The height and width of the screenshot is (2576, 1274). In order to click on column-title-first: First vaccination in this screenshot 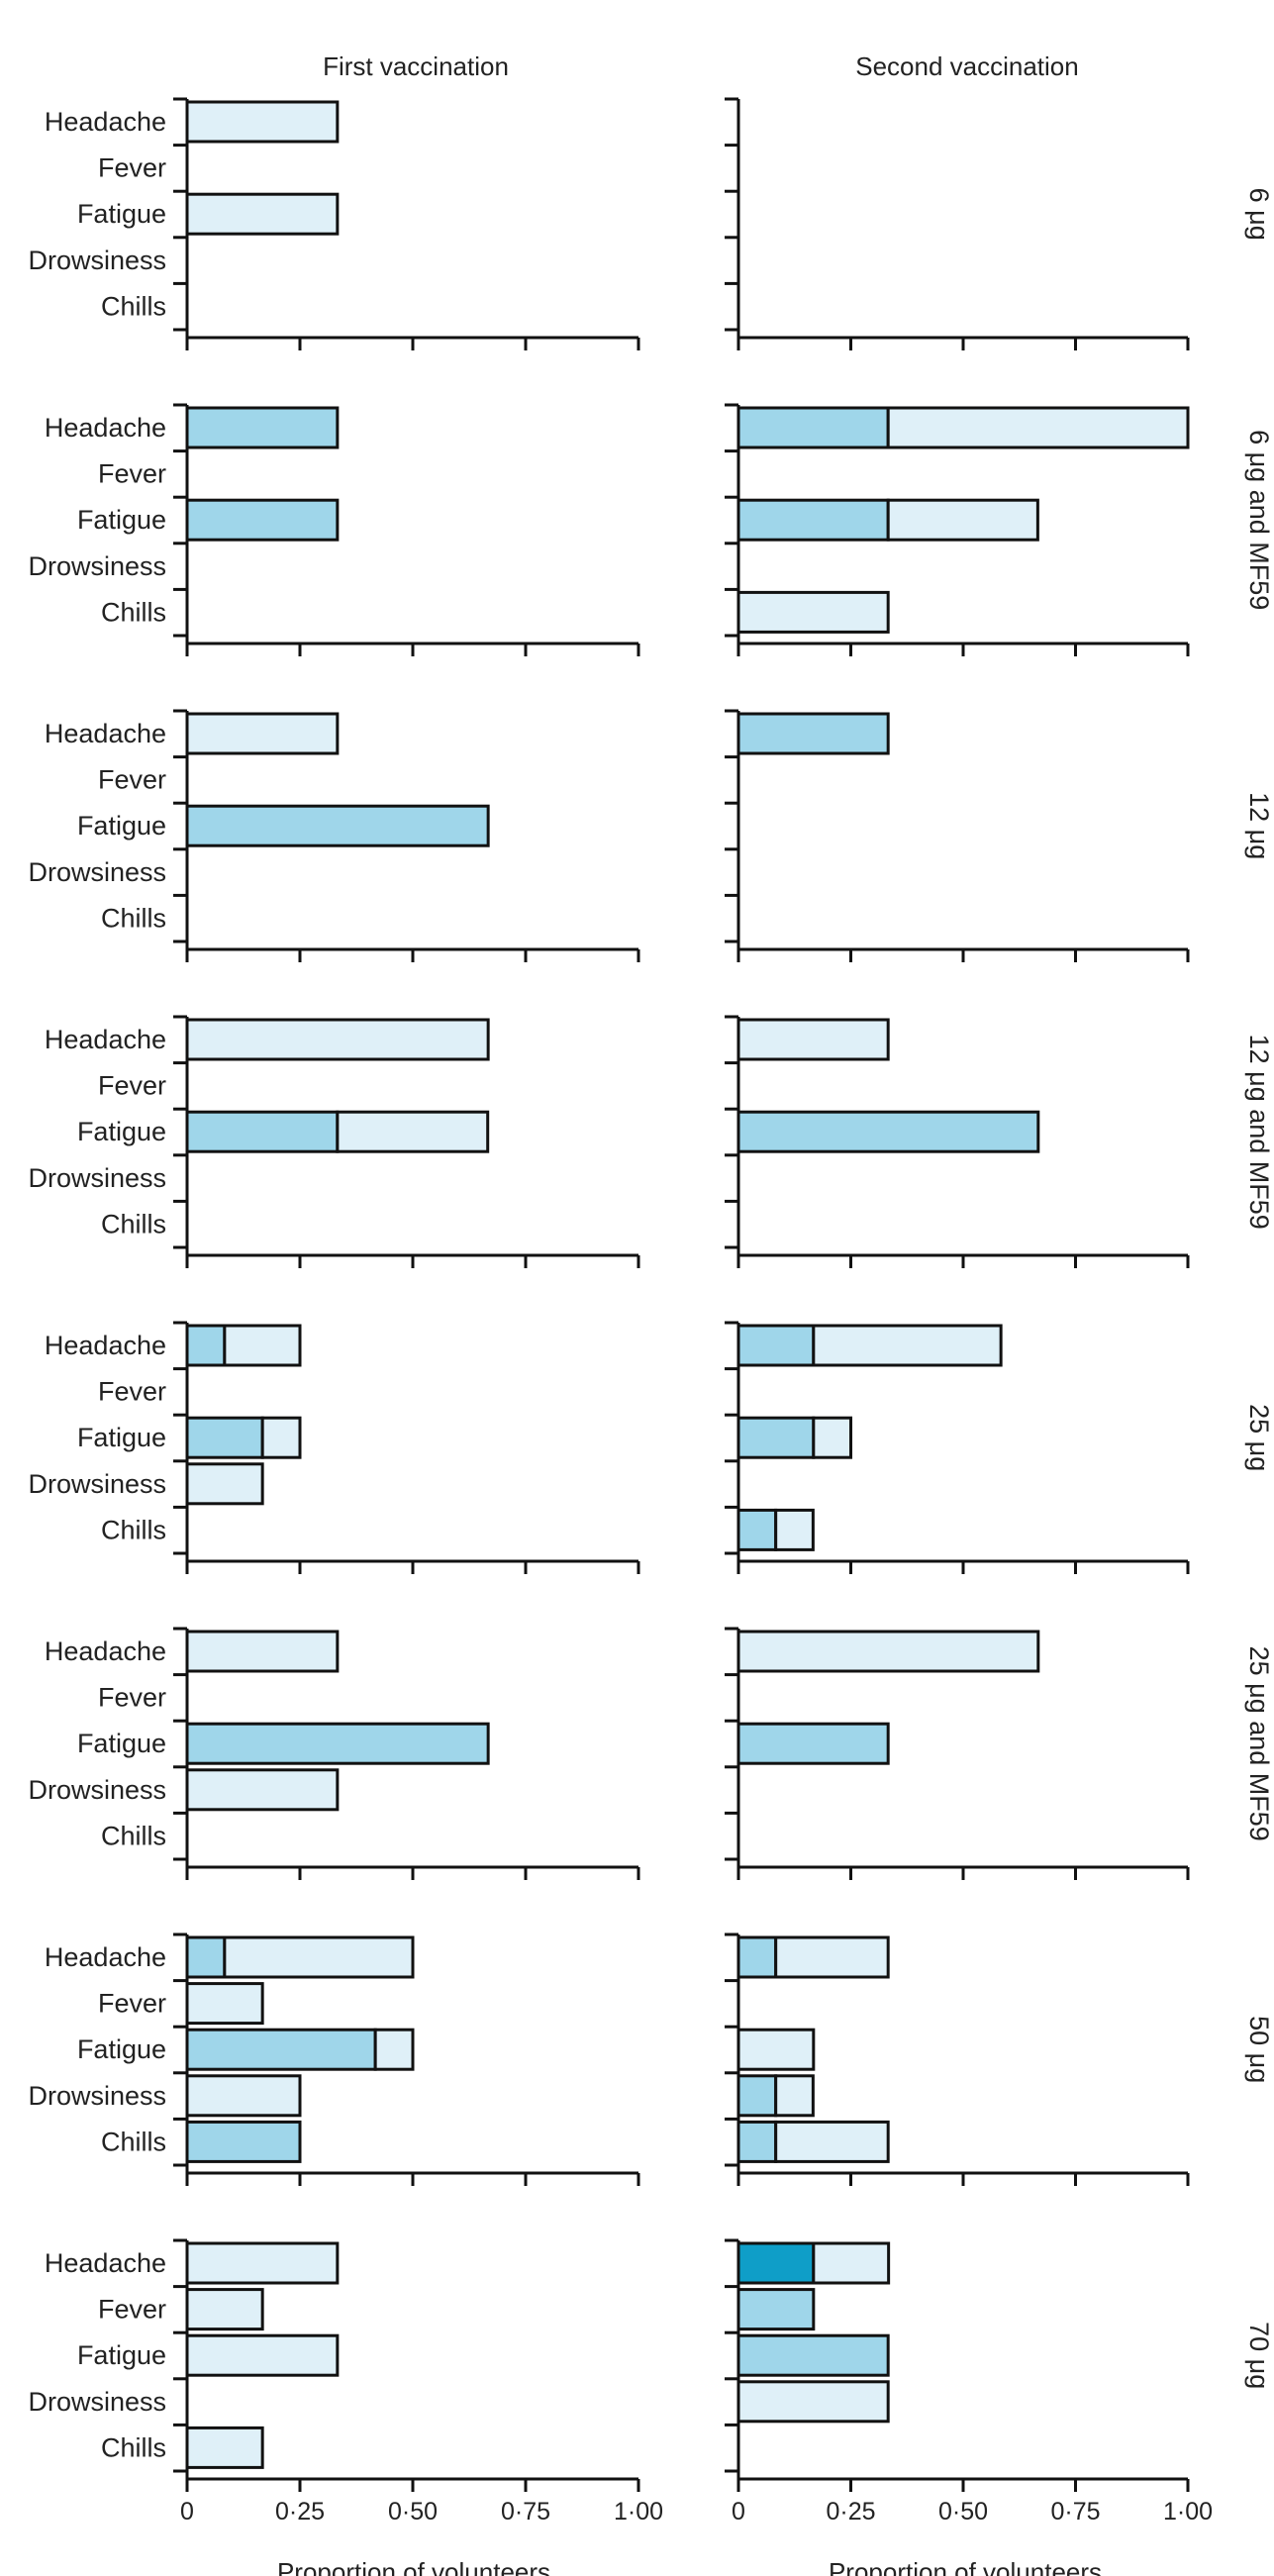, I will do `click(416, 66)`.